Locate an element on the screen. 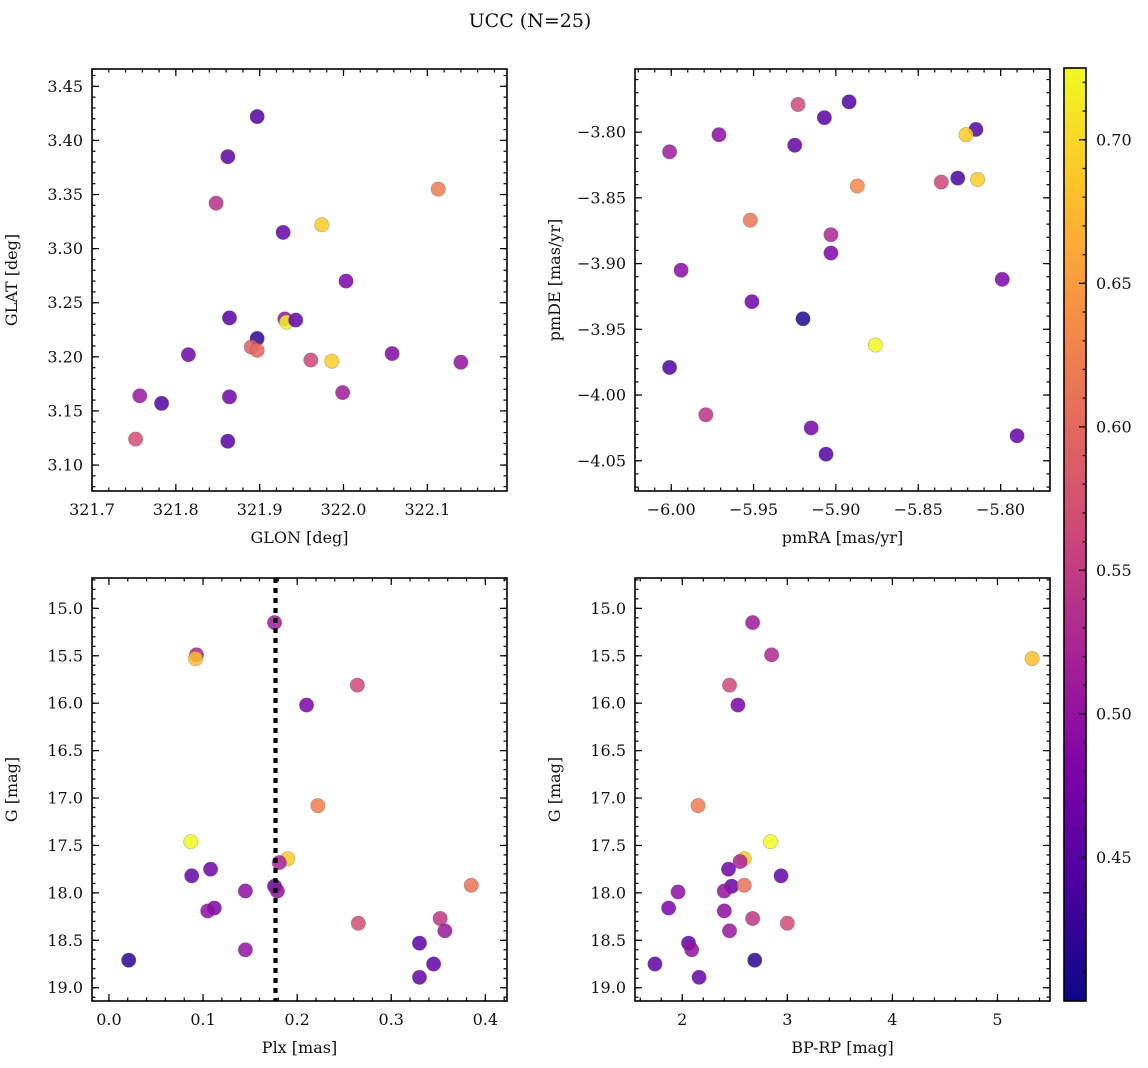 Image resolution: width=1148 pixels, height=1068 pixels. chart-title: UCC (N=25) is located at coordinates (530, 21).